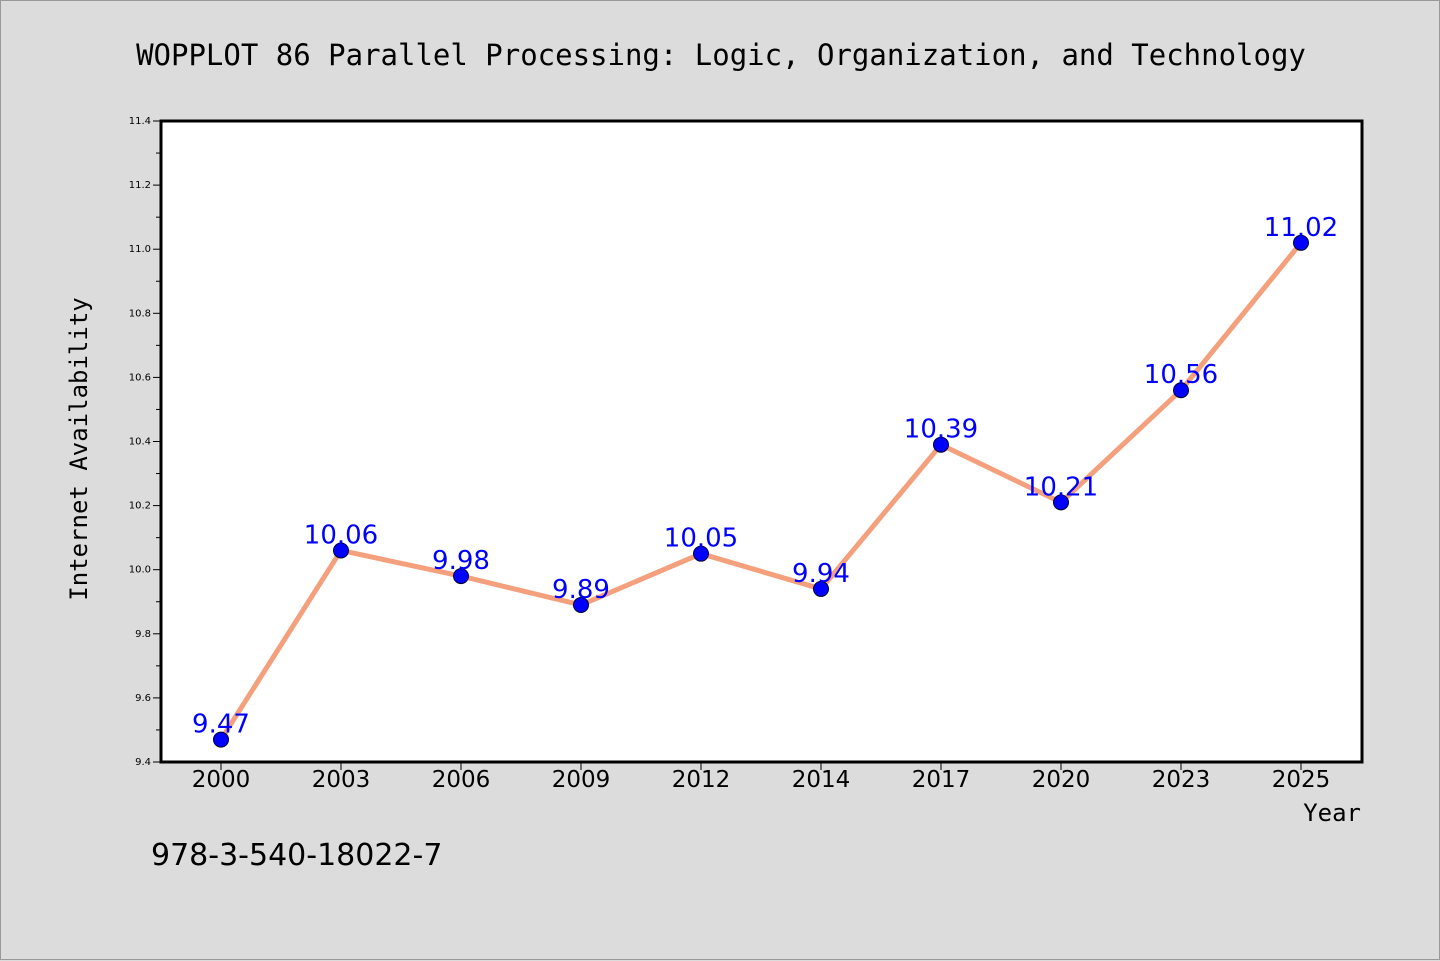  Describe the element at coordinates (1181, 375) in the screenshot. I see `data-label: 10.56` at that location.